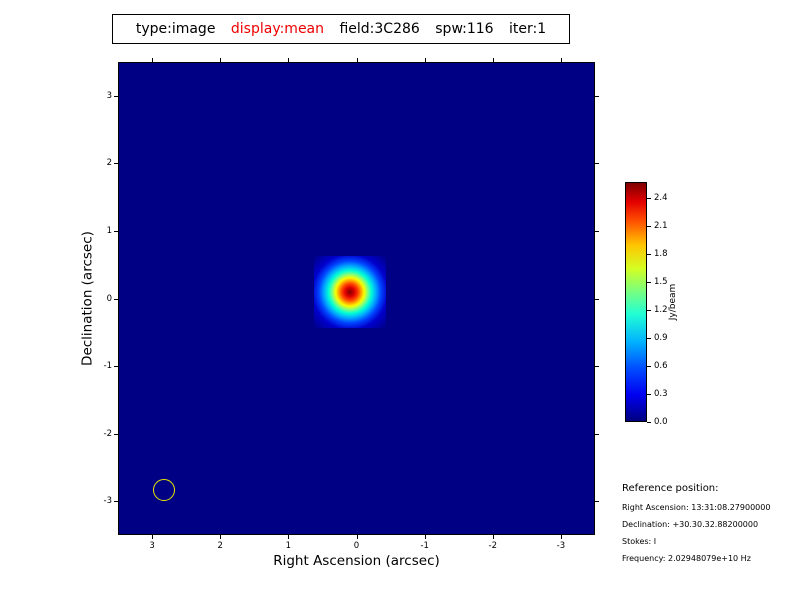 The width and height of the screenshot is (800, 600). Describe the element at coordinates (690, 524) in the screenshot. I see `reference-declination: Declination: +30.30.32.88200000` at that location.